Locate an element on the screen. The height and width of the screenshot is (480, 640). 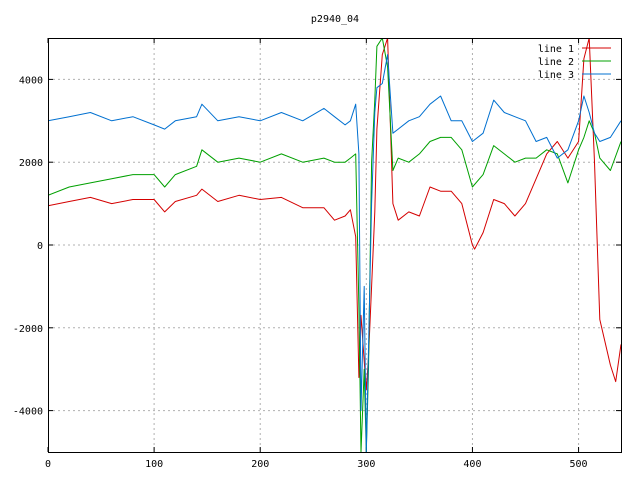
legend: line 1 line 2 line 3 is located at coordinates (574, 62).